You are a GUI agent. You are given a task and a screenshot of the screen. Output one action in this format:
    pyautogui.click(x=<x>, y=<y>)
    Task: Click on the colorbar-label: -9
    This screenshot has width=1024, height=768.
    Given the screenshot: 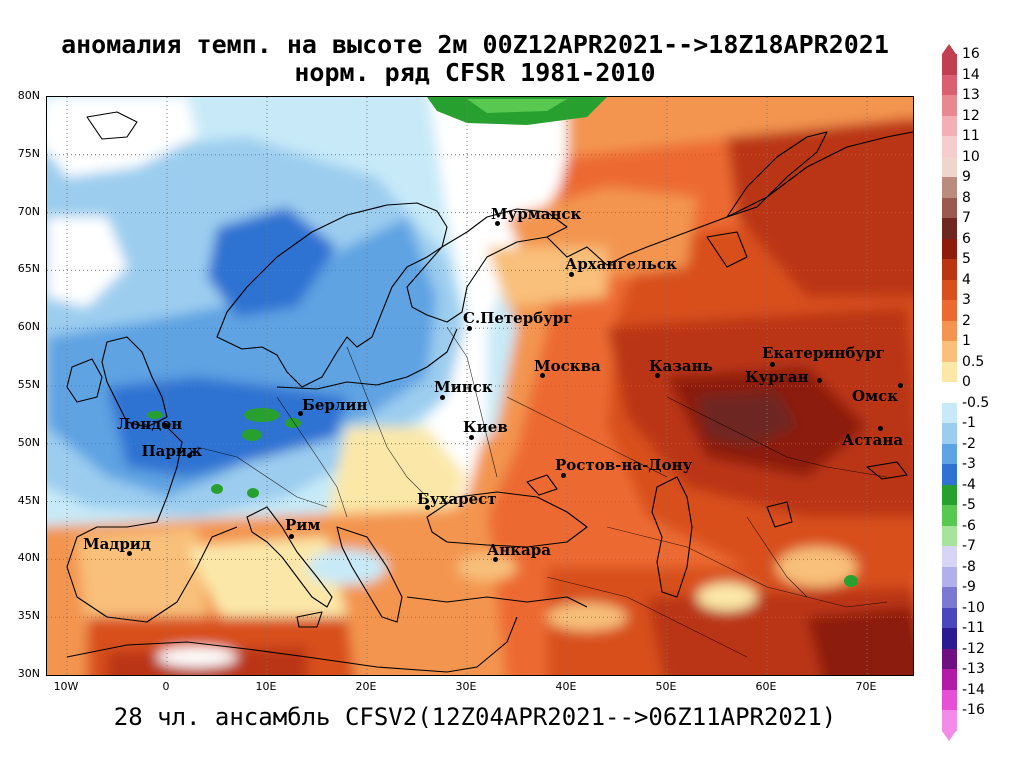 What is the action you would take?
    pyautogui.click(x=969, y=587)
    